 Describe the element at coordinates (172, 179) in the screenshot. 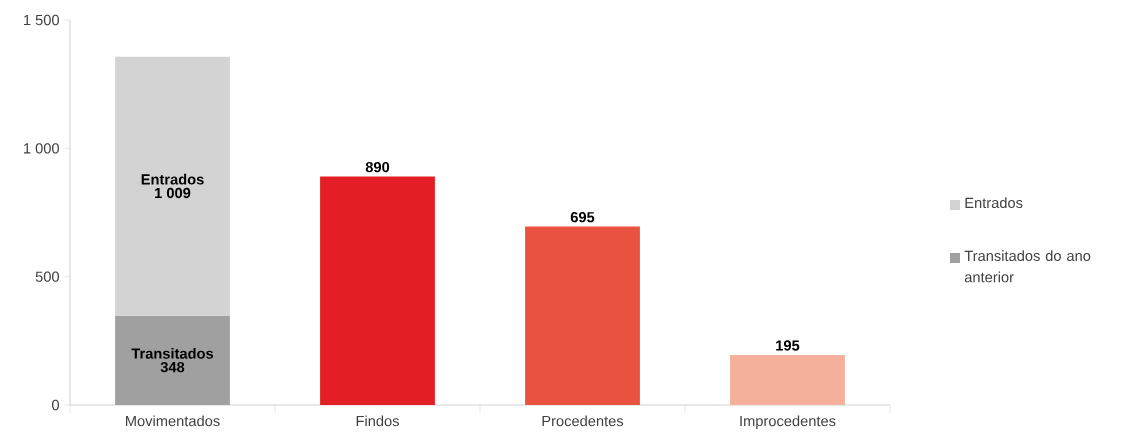

I see `annotation: Entrados` at that location.